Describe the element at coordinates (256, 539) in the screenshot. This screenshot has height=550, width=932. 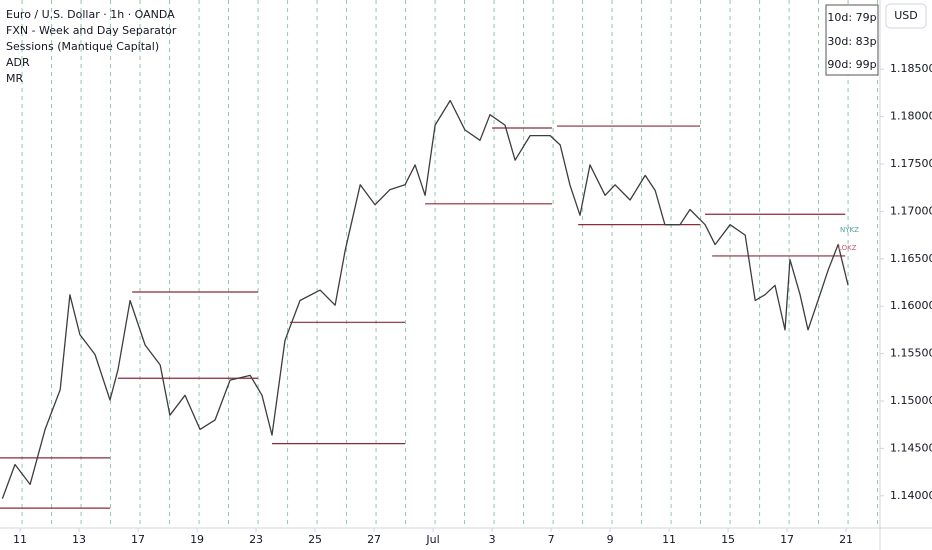
I see `x-tick-label: 23` at that location.